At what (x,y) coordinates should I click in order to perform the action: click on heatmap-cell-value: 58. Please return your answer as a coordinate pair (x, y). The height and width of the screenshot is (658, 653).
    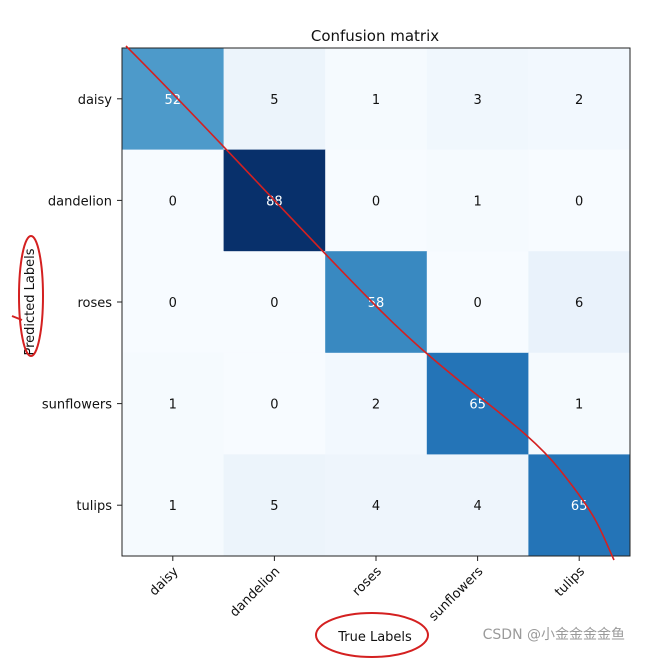
    Looking at the image, I should click on (376, 303).